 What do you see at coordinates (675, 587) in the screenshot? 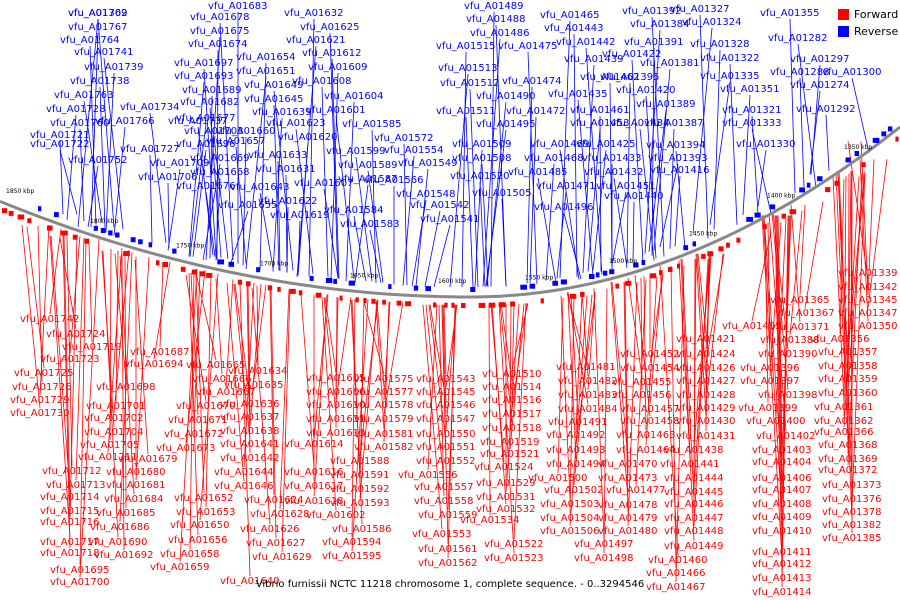
I see `gene-label: vfu_A01467` at bounding box center [675, 587].